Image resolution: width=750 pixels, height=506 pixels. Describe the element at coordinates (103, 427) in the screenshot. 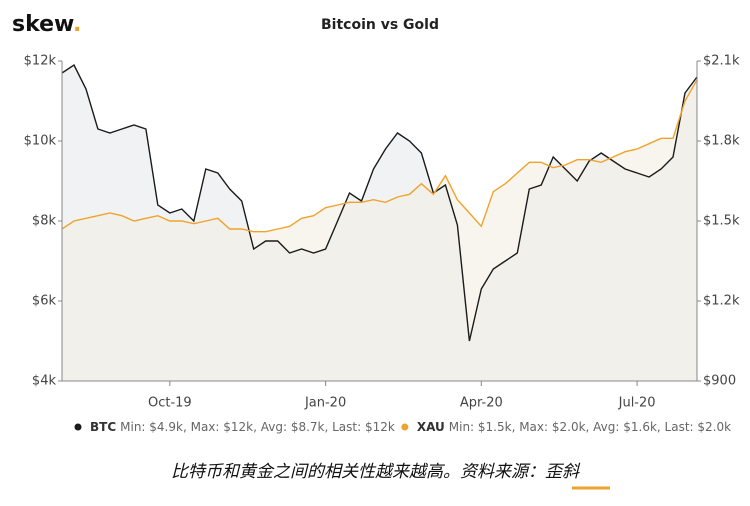

I see `legend-name: BTC` at that location.